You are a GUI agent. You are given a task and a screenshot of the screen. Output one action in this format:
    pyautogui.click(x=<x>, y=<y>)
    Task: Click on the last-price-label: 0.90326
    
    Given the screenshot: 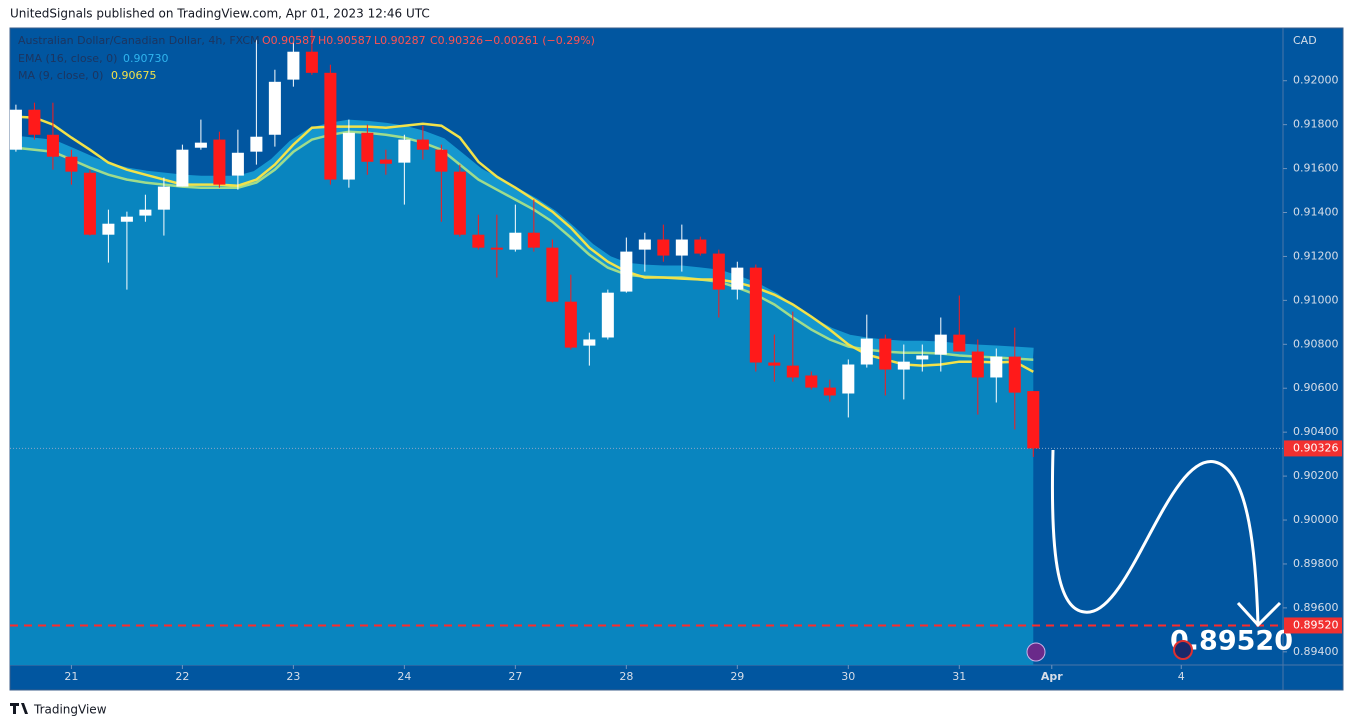 What is the action you would take?
    pyautogui.click(x=1316, y=447)
    